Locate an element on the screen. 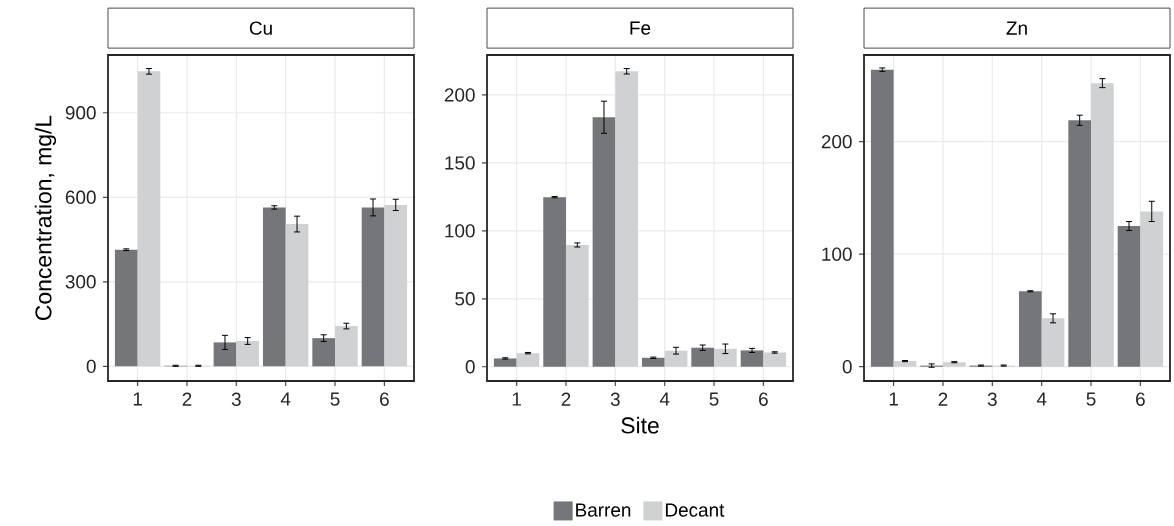 Image resolution: width=1174 pixels, height=526 pixels. y-tick-label: 600 is located at coordinates (80, 197).